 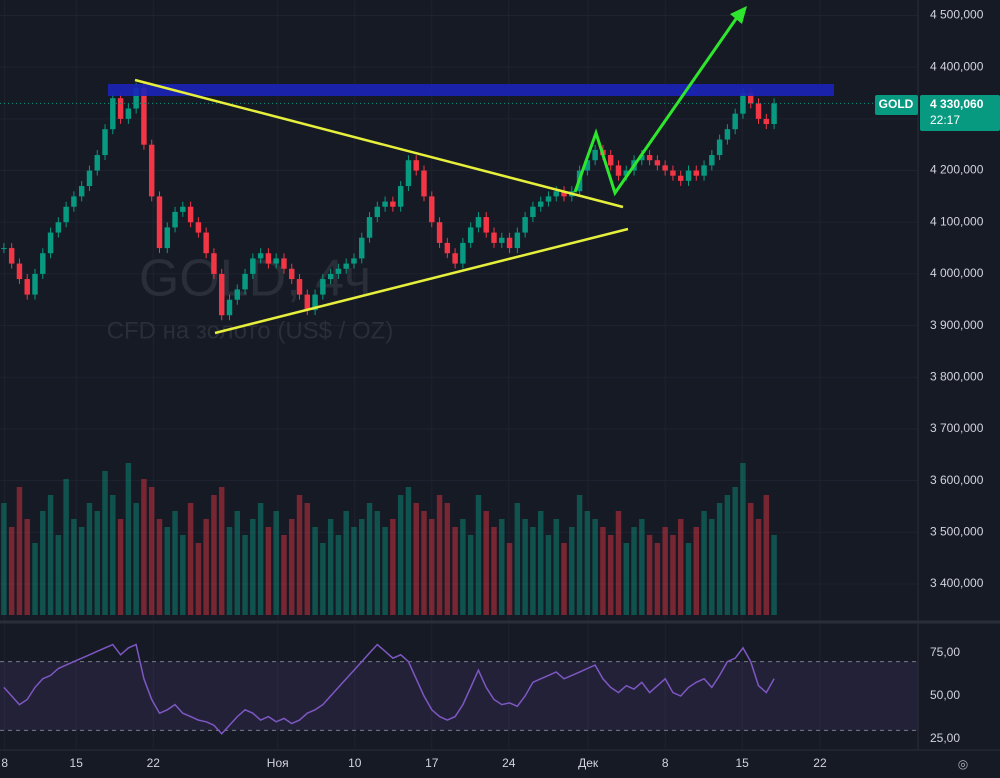 I want to click on x-tick-label: 8, so click(x=665, y=763).